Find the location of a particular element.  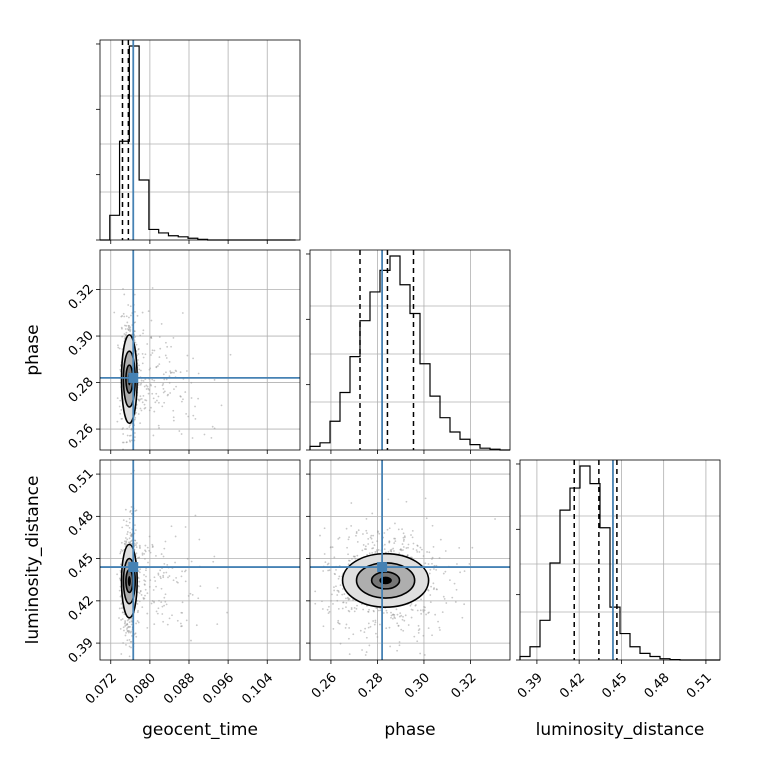

y-tick-label: 0.39 is located at coordinates (81, 650).